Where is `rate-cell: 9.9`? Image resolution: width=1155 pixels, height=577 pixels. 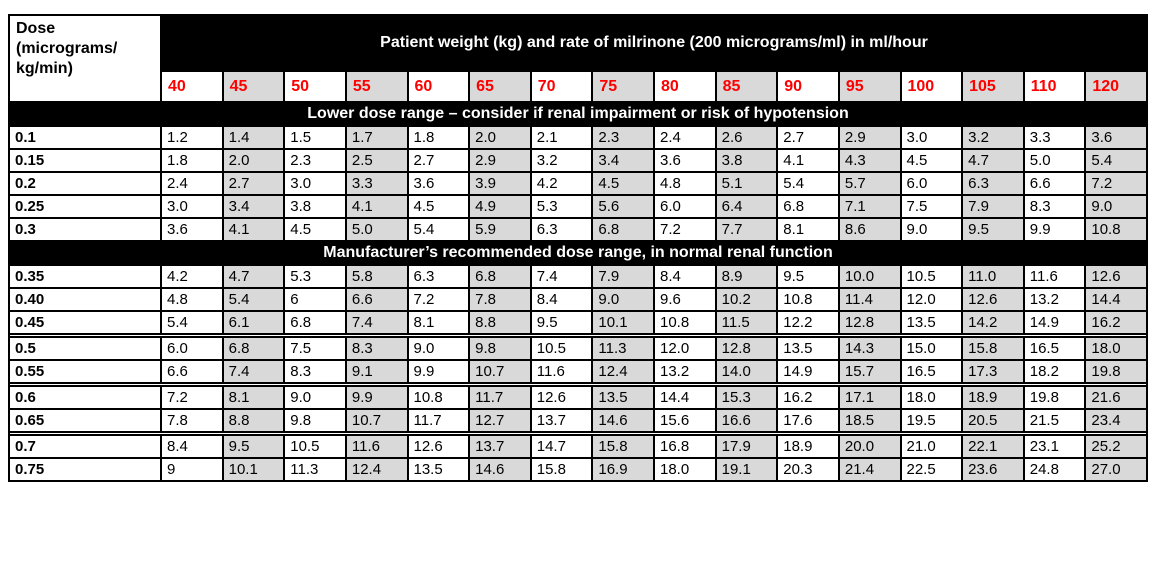
rate-cell: 9.9 is located at coordinates (438, 371).